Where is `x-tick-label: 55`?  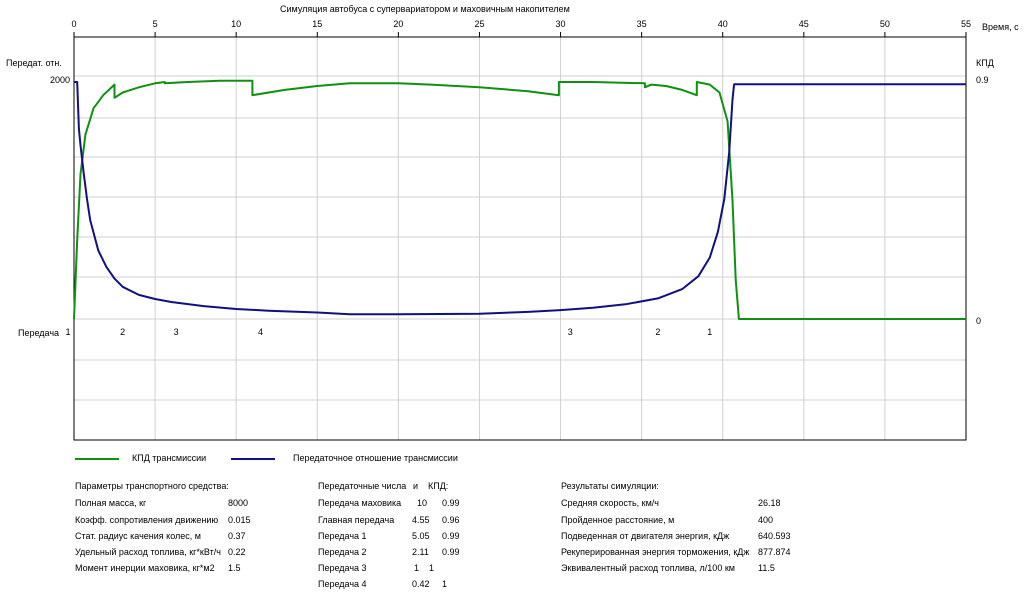
x-tick-label: 55 is located at coordinates (966, 24).